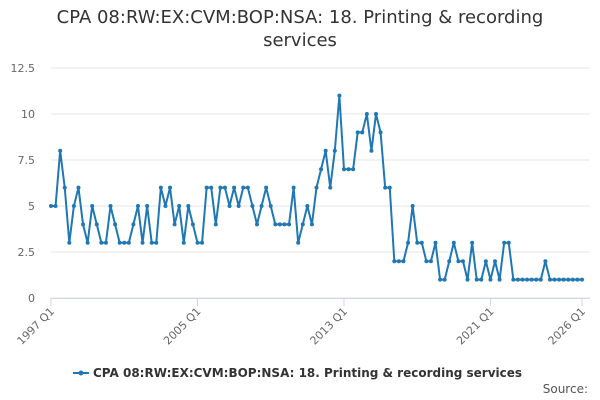  I want to click on y-tick-label: 10, so click(28, 114).